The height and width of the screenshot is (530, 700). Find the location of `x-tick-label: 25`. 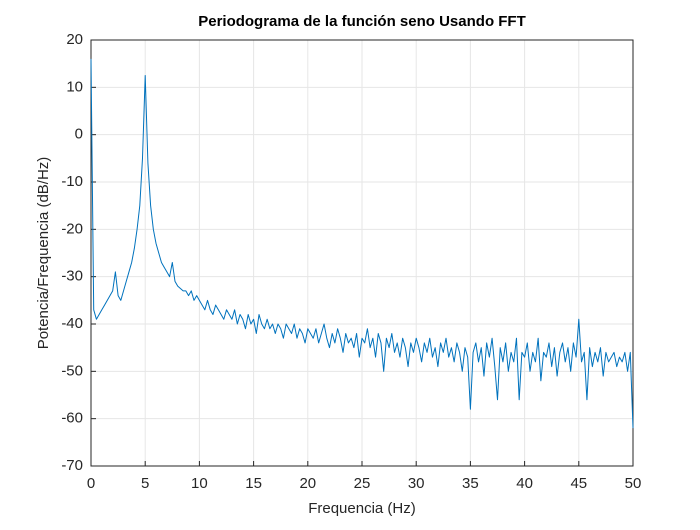

x-tick-label: 25 is located at coordinates (362, 483).